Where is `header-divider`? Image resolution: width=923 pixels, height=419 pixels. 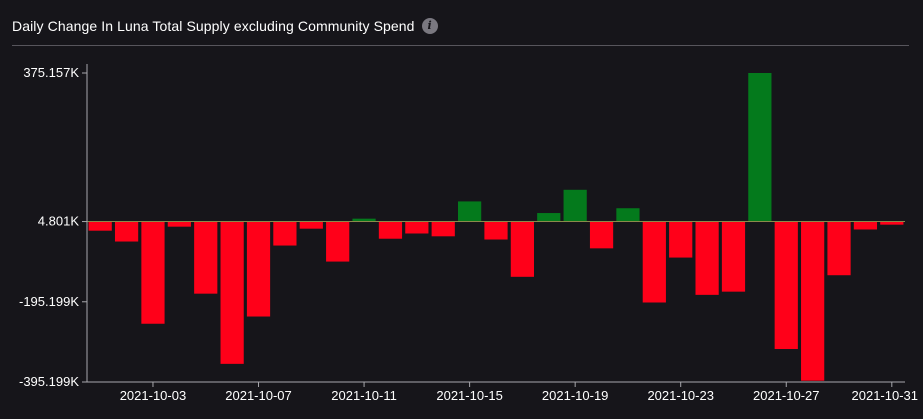 header-divider is located at coordinates (460, 45).